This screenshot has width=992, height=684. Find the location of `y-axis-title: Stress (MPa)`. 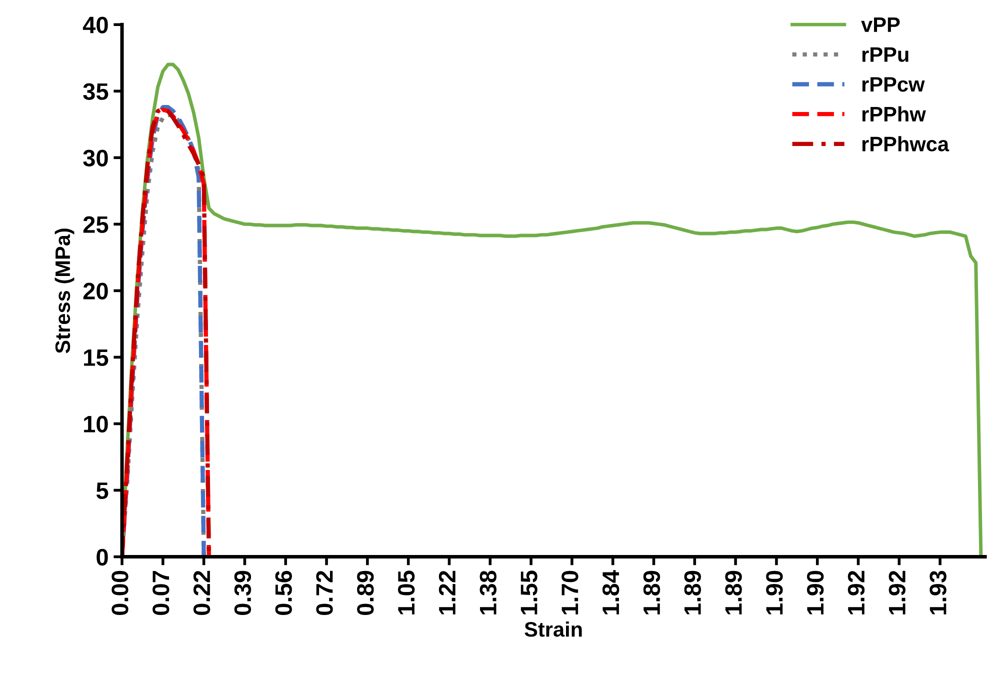

y-axis-title: Stress (MPa) is located at coordinates (64, 291).